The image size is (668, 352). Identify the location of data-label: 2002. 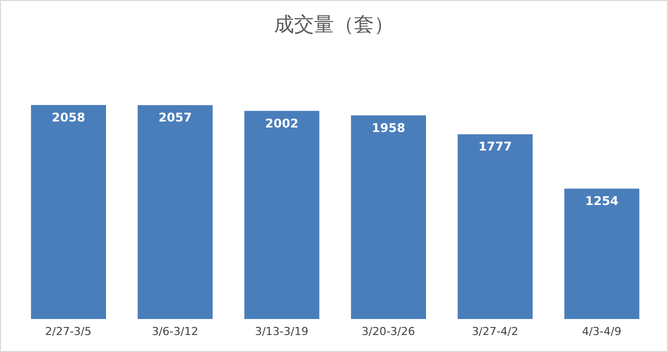
(282, 123).